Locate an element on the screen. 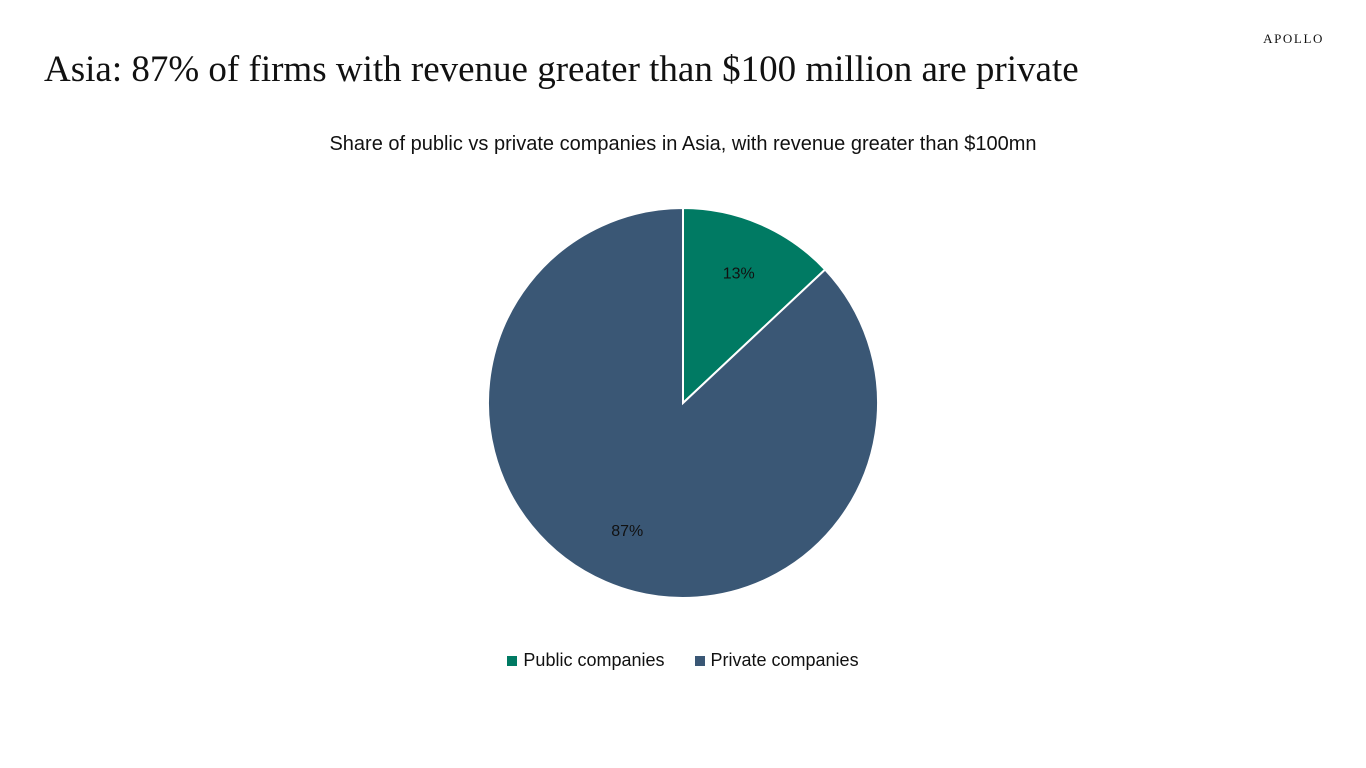 Image resolution: width=1366 pixels, height=768 pixels. pie-slice-public is located at coordinates (754, 306).